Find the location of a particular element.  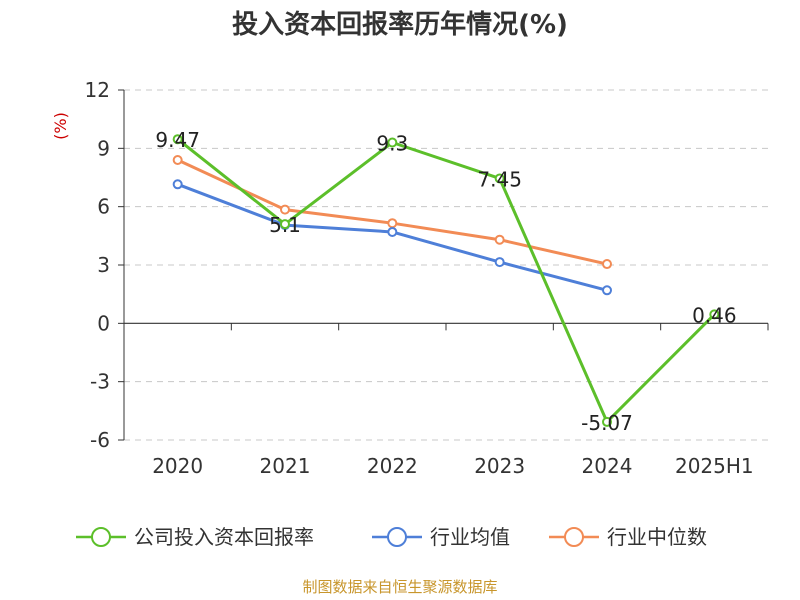

y-tick-label: 3 is located at coordinates (103, 265).